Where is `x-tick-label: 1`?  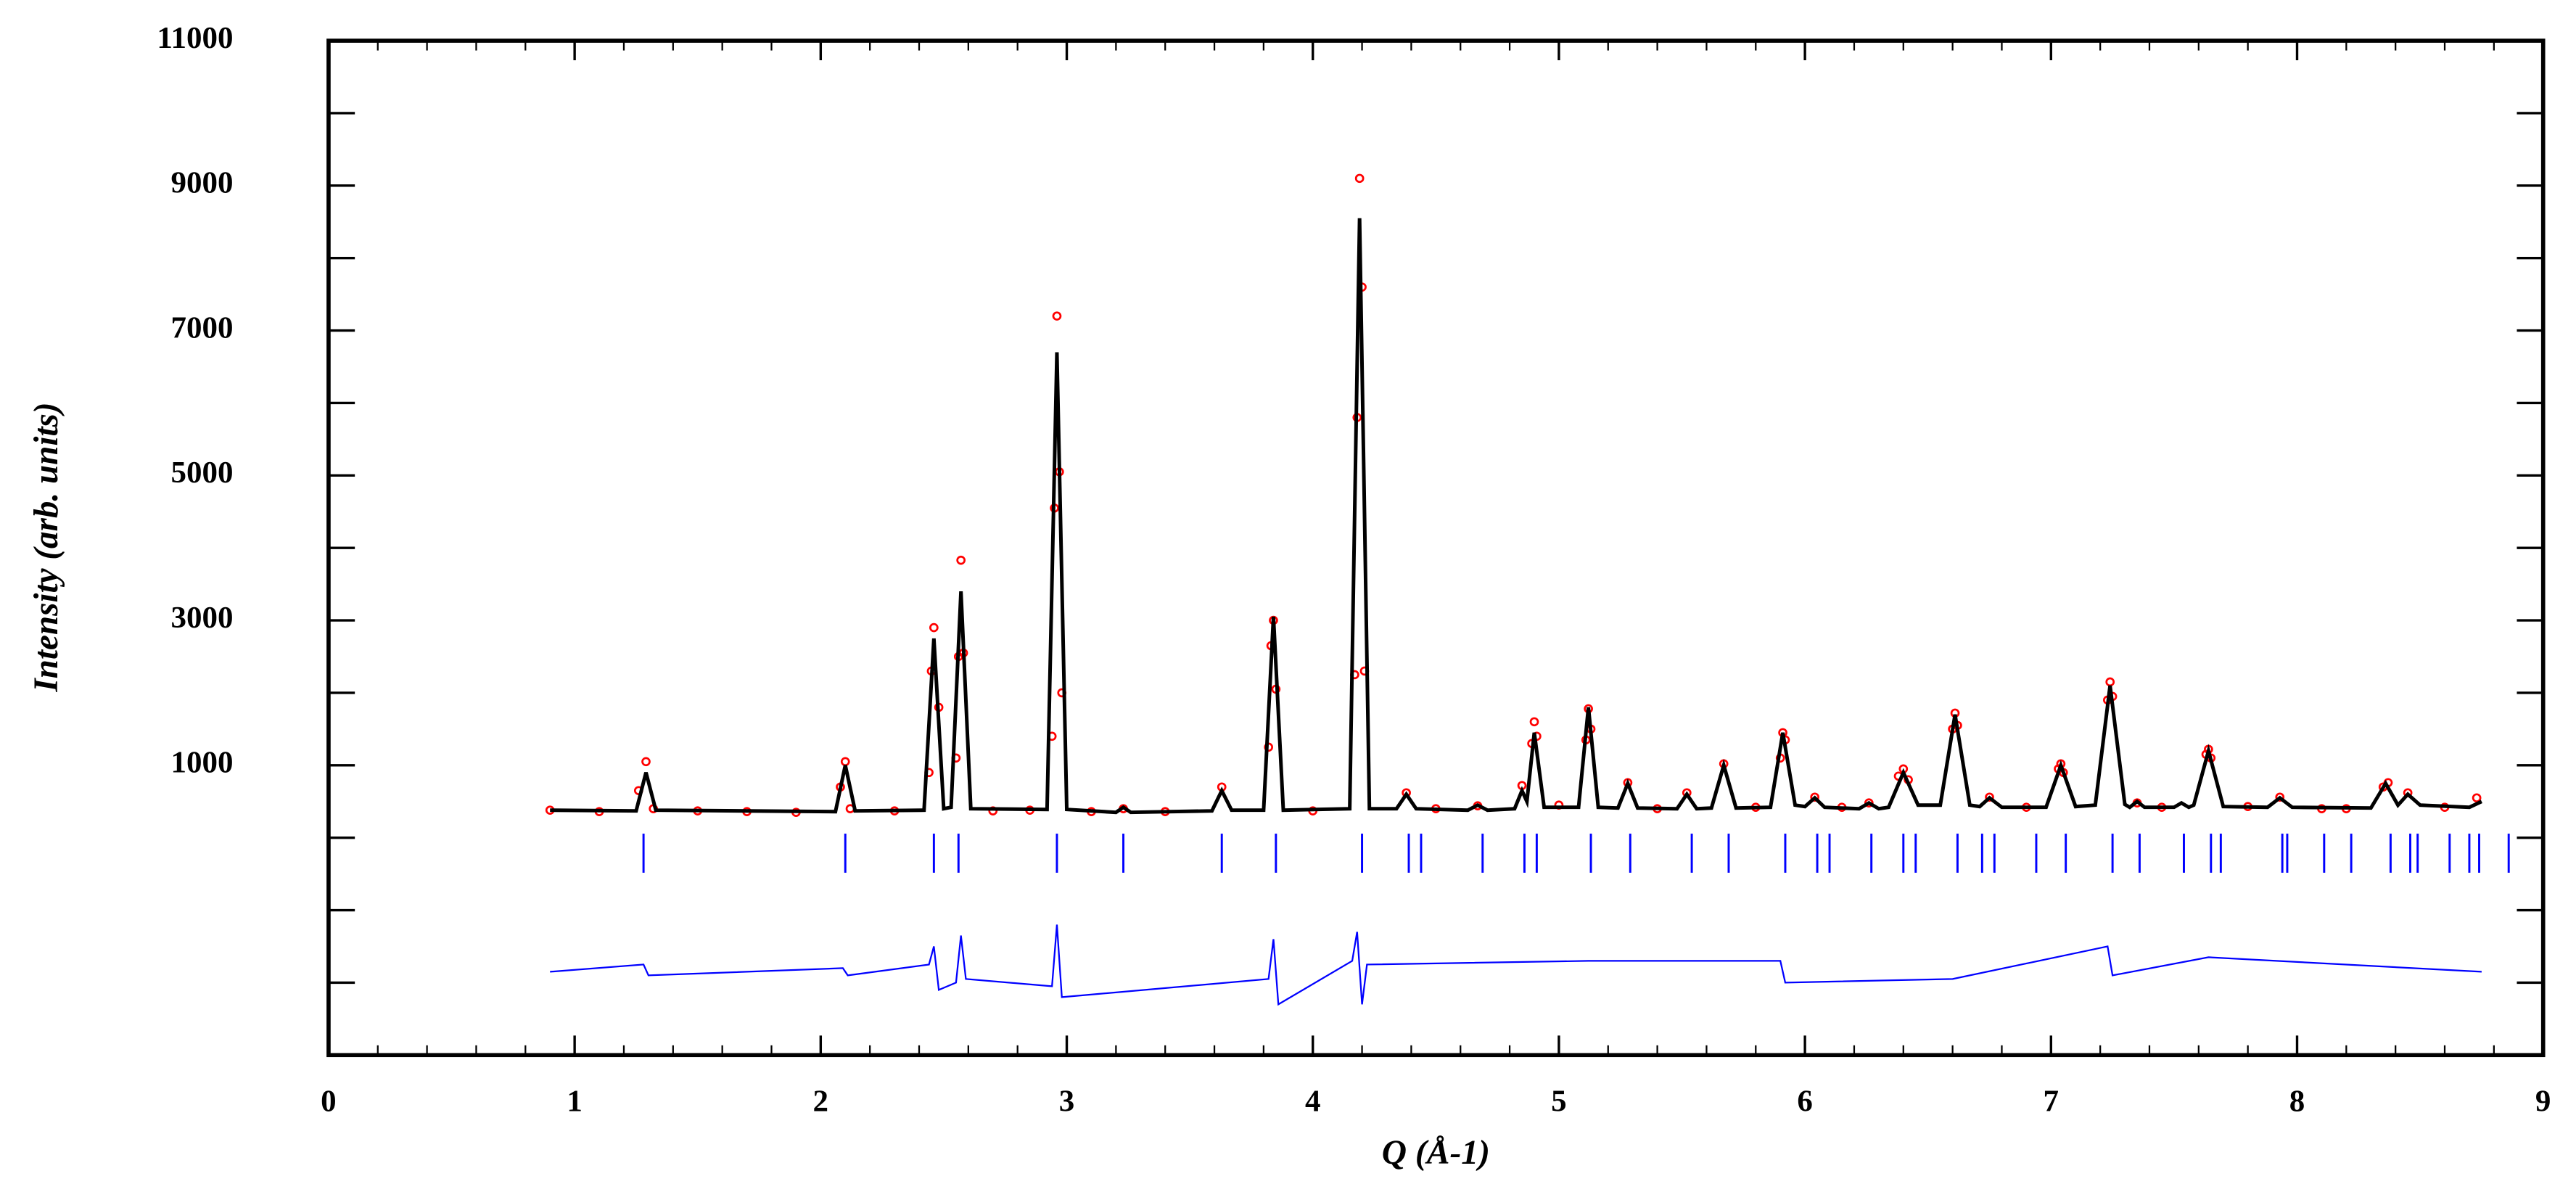 x-tick-label: 1 is located at coordinates (575, 1102).